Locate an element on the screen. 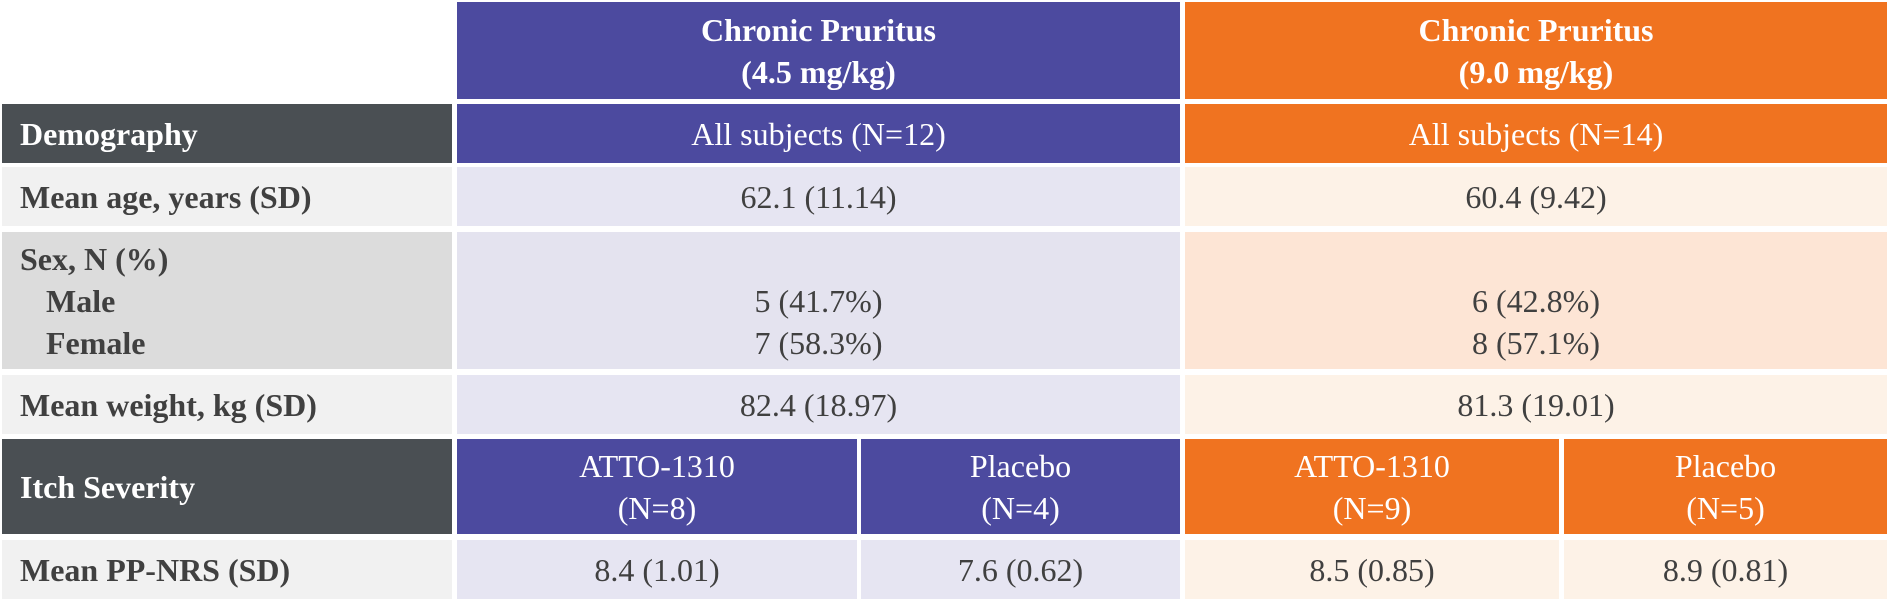  sex-male-value-9-0mg: 6 (42.8%) is located at coordinates (1536, 300).